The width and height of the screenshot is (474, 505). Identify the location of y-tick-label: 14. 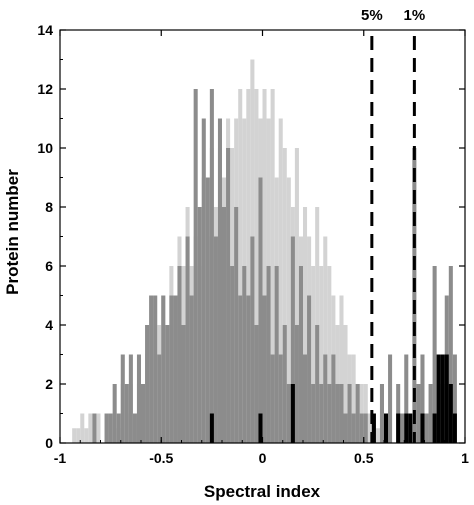
(45, 30).